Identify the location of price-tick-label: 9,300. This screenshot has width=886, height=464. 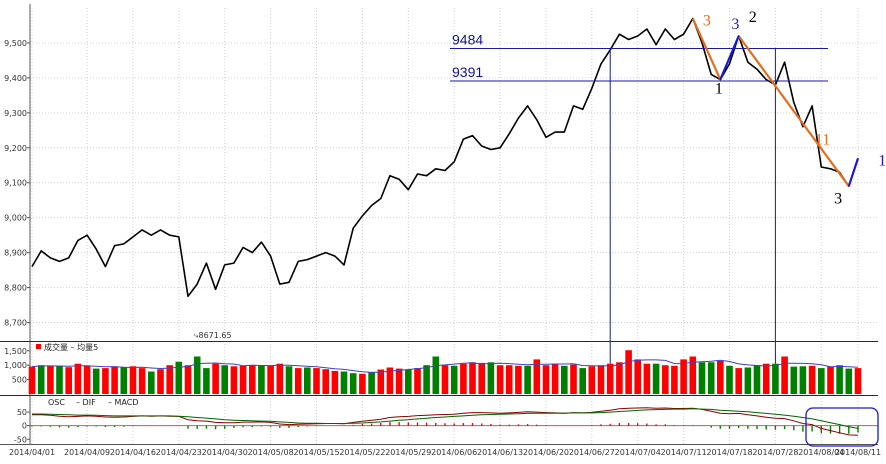
(15, 113).